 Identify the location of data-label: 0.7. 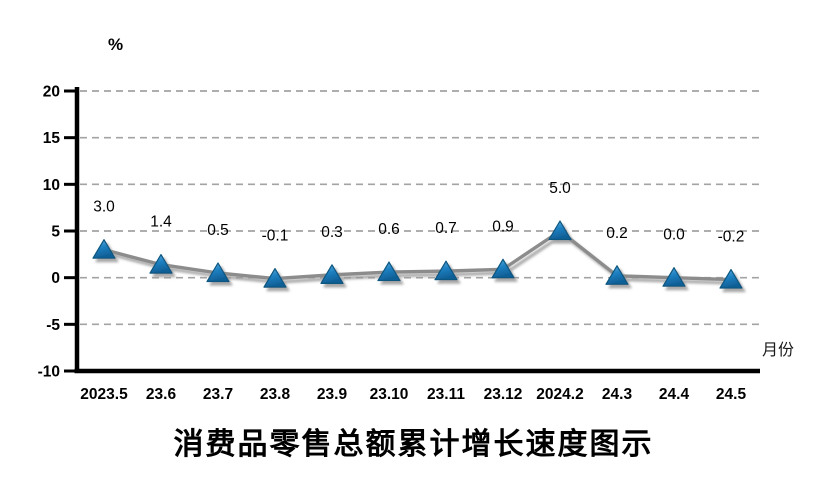
(446, 228).